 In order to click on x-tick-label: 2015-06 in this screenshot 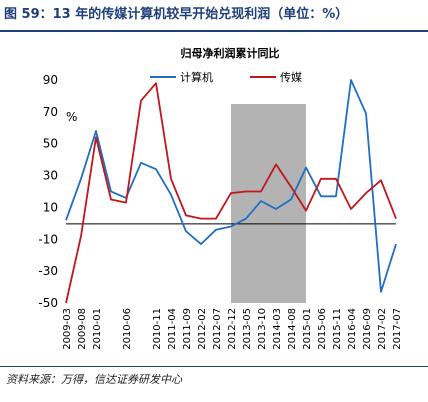, I will do `click(322, 329)`.